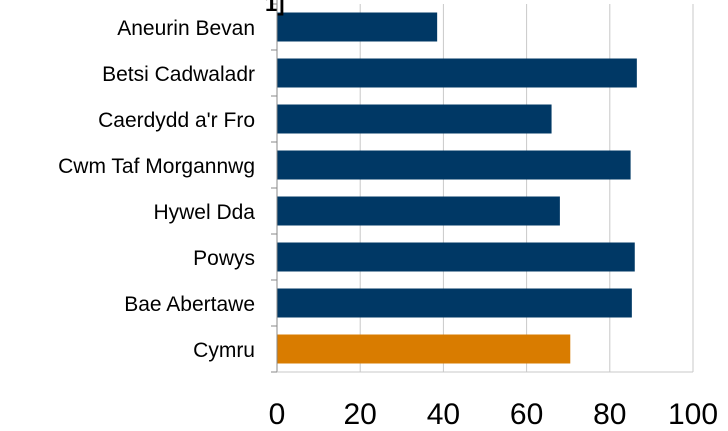  I want to click on x-tick-label: 40, so click(443, 412).